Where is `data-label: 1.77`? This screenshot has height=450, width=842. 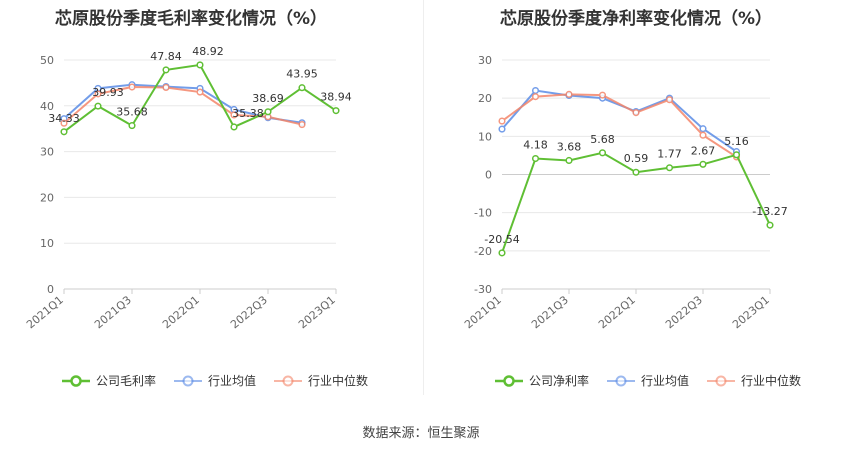 data-label: 1.77 is located at coordinates (669, 154).